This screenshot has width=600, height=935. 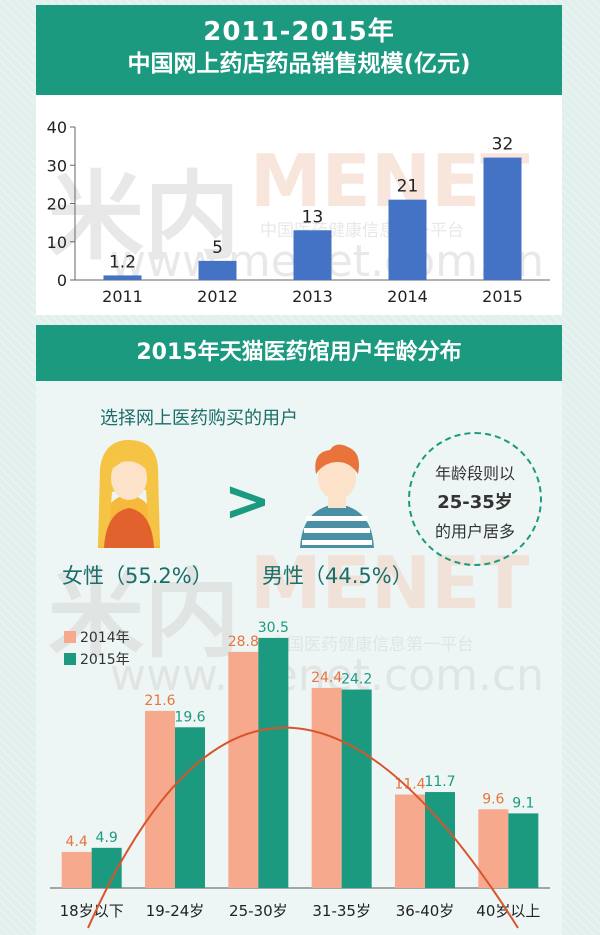 I want to click on y-tick-label: 40, so click(x=57, y=127).